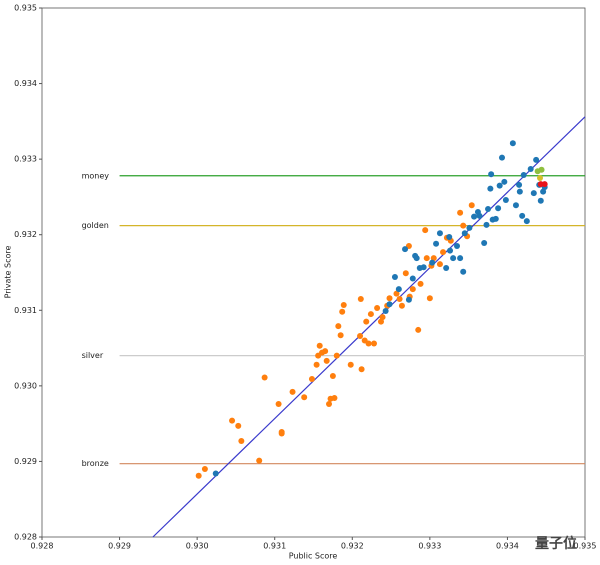 The height and width of the screenshot is (565, 600). What do you see at coordinates (8, 272) in the screenshot?
I see `y-axis-label: Private Score` at bounding box center [8, 272].